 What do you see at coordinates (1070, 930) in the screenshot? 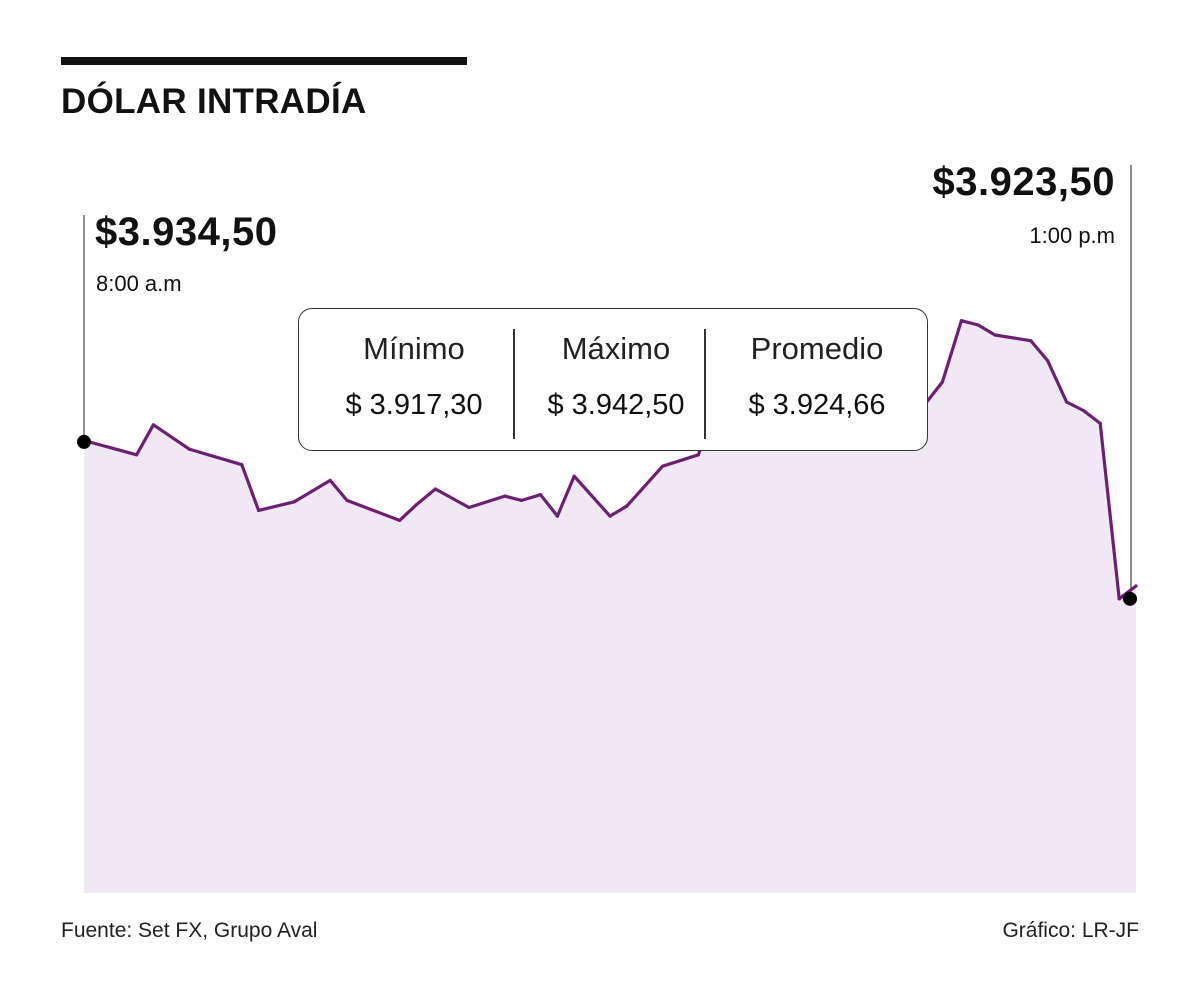
I see `graphic-credit: Gráfico: LR-JF` at bounding box center [1070, 930].